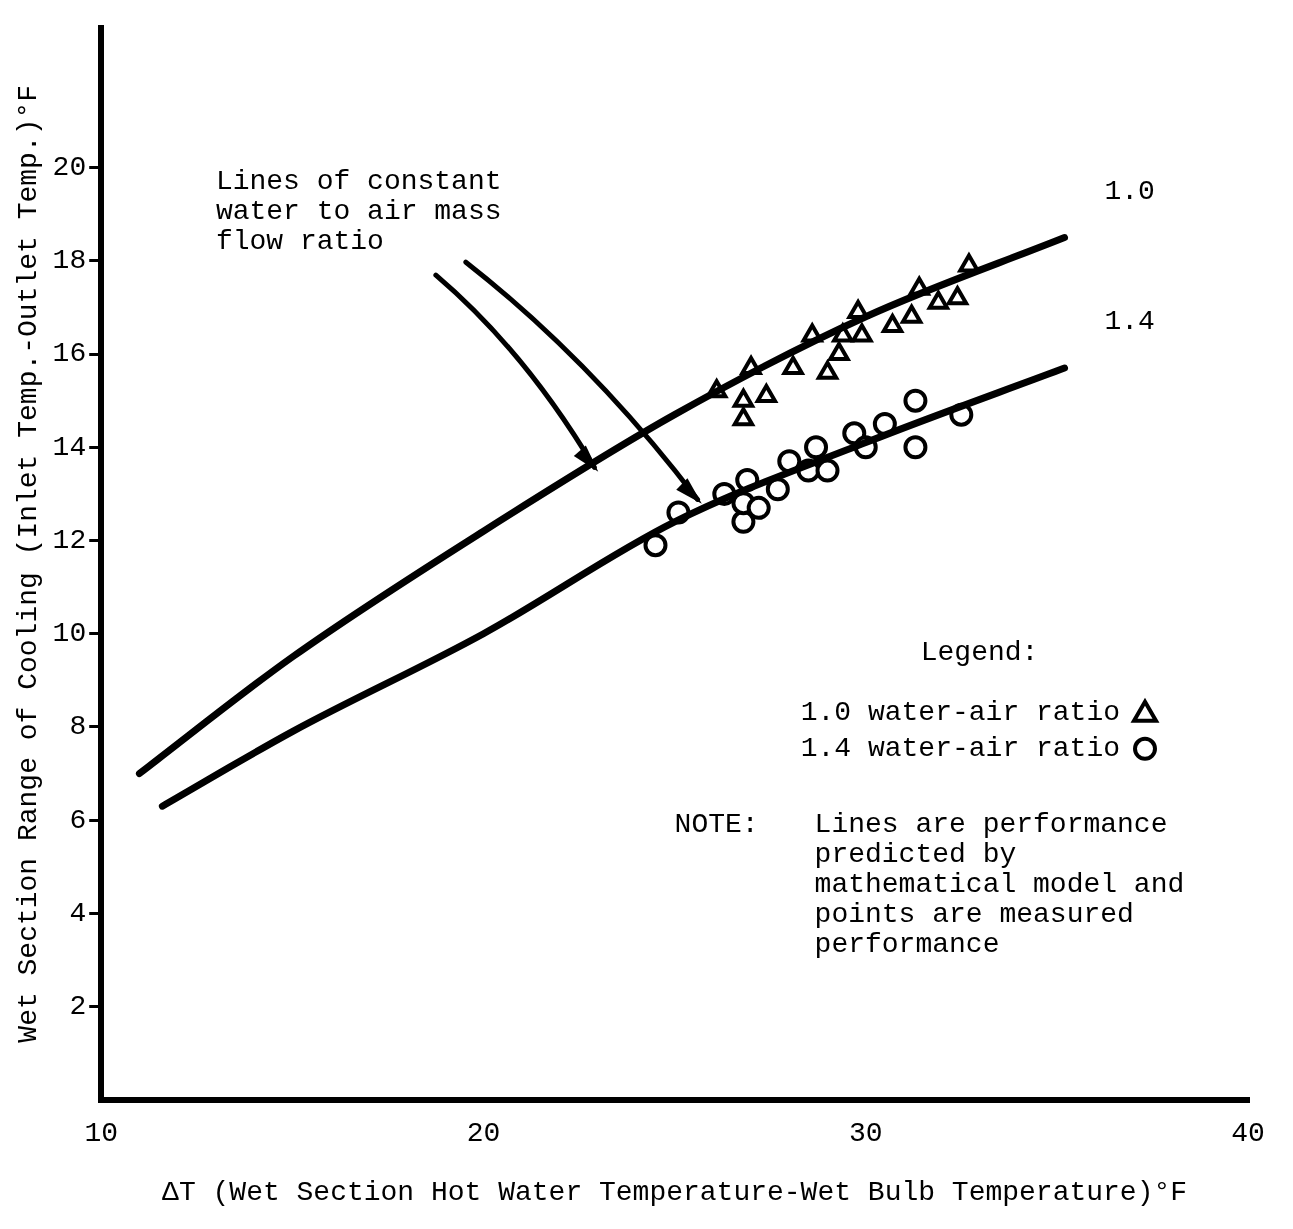 The width and height of the screenshot is (1293, 1229). Describe the element at coordinates (69, 447) in the screenshot. I see `y-tick-label: 14` at that location.